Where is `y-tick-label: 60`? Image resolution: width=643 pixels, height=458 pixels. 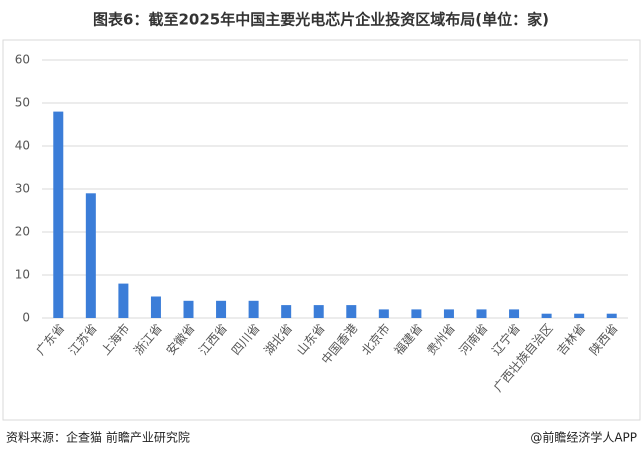
y-tick-label: 60 is located at coordinates (22, 60).